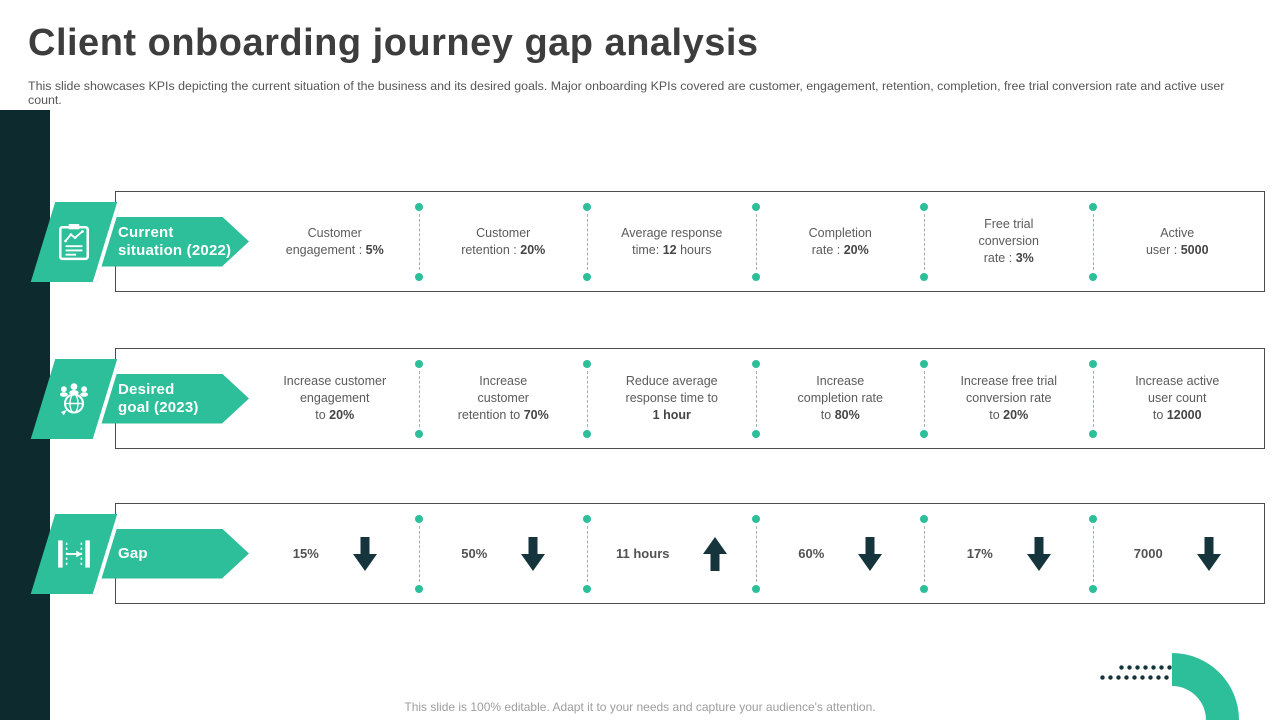 This screenshot has width=1280, height=720. What do you see at coordinates (335, 398) in the screenshot?
I see `kpi-cell: Increase customer engagement to 20%` at bounding box center [335, 398].